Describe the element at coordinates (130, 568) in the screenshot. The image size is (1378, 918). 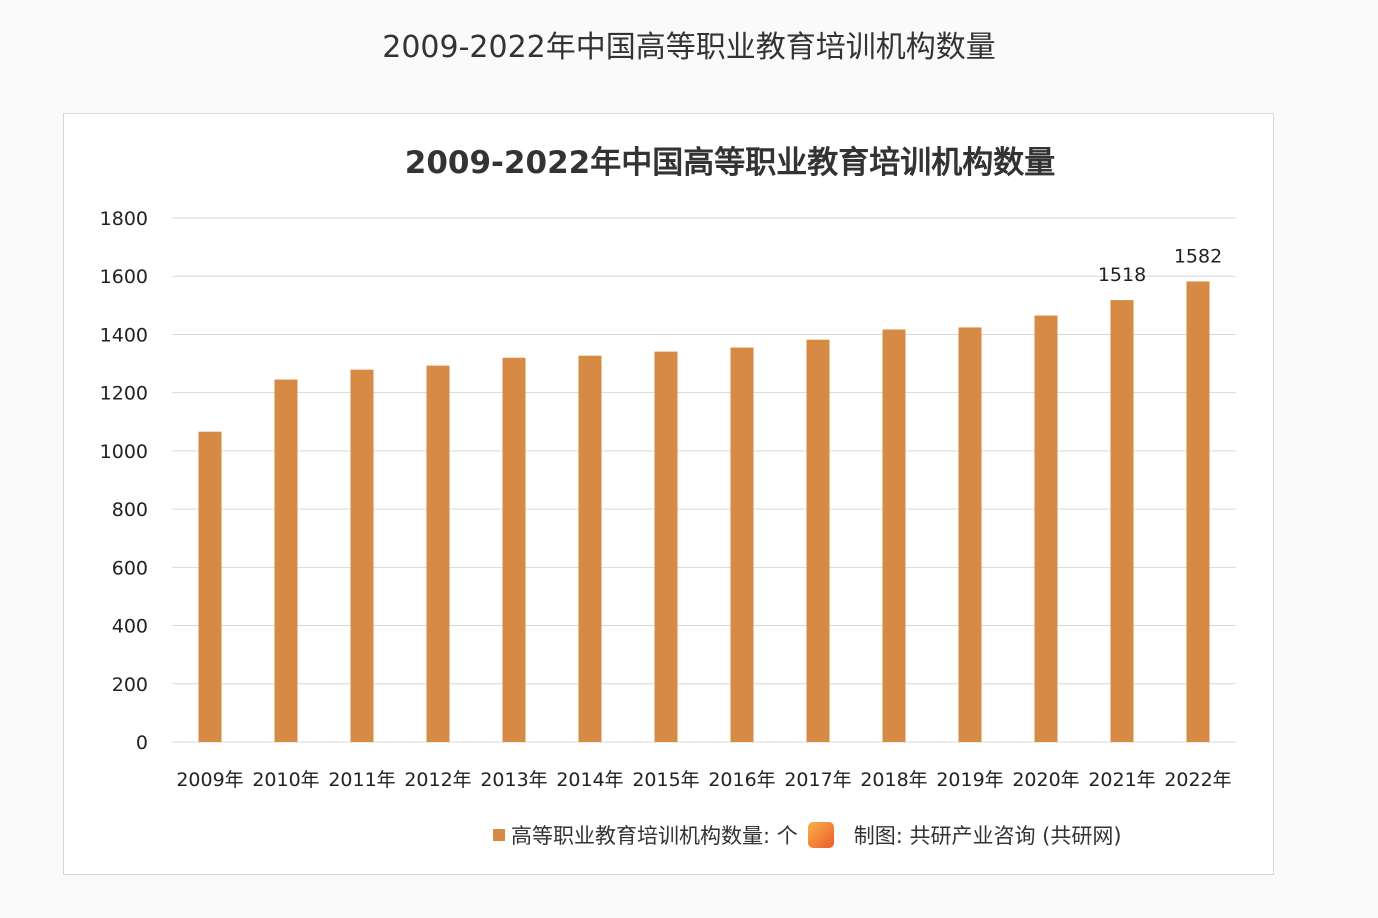
I see `y-tick-label: 600` at that location.